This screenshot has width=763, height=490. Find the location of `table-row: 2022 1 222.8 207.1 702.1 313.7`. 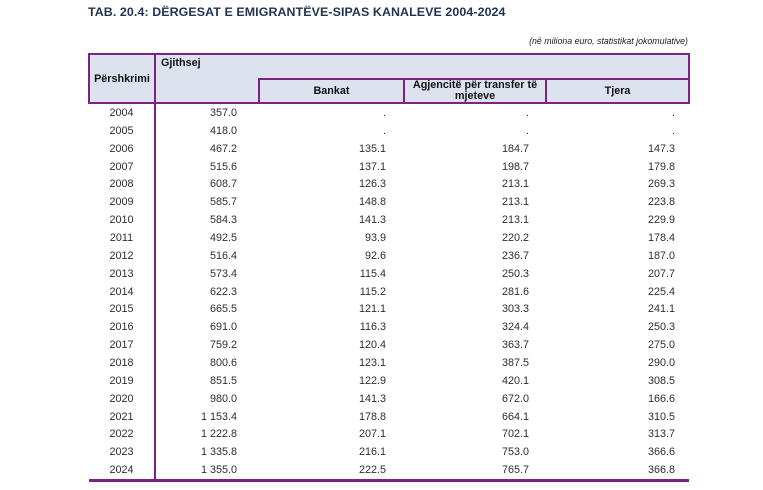

table-row: 2022 1 222.8 207.1 702.1 313.7 is located at coordinates (389, 434).